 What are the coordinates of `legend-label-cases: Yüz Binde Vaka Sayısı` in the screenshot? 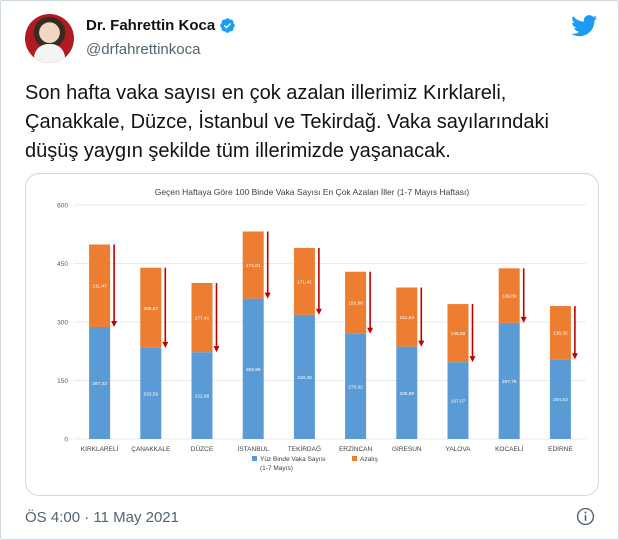 It's located at (293, 459).